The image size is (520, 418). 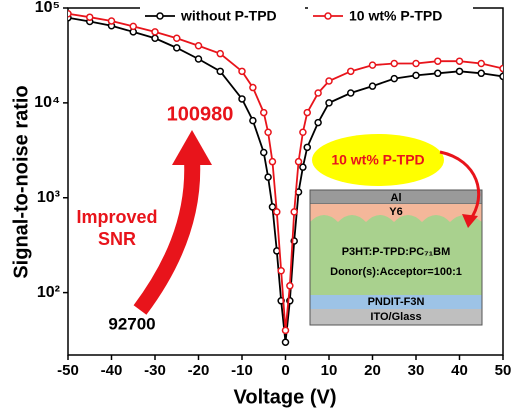 I want to click on arrow-head, so click(x=192, y=147).